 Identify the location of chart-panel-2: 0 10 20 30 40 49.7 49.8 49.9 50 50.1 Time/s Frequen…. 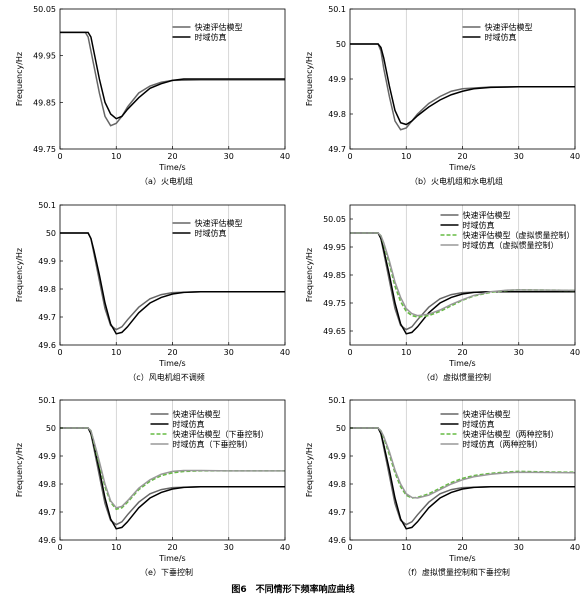
(442, 95).